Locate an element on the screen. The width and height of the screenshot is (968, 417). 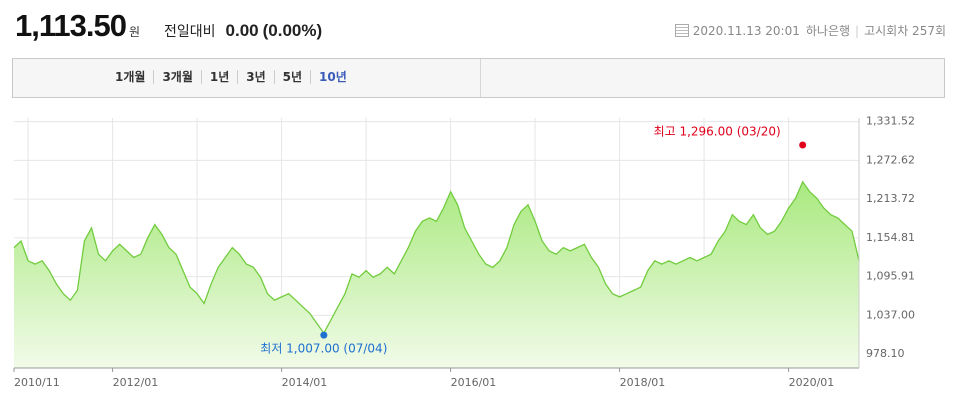
tab-list: 1개월 3개월 1년 3년 5년 10년 is located at coordinates (231, 77).